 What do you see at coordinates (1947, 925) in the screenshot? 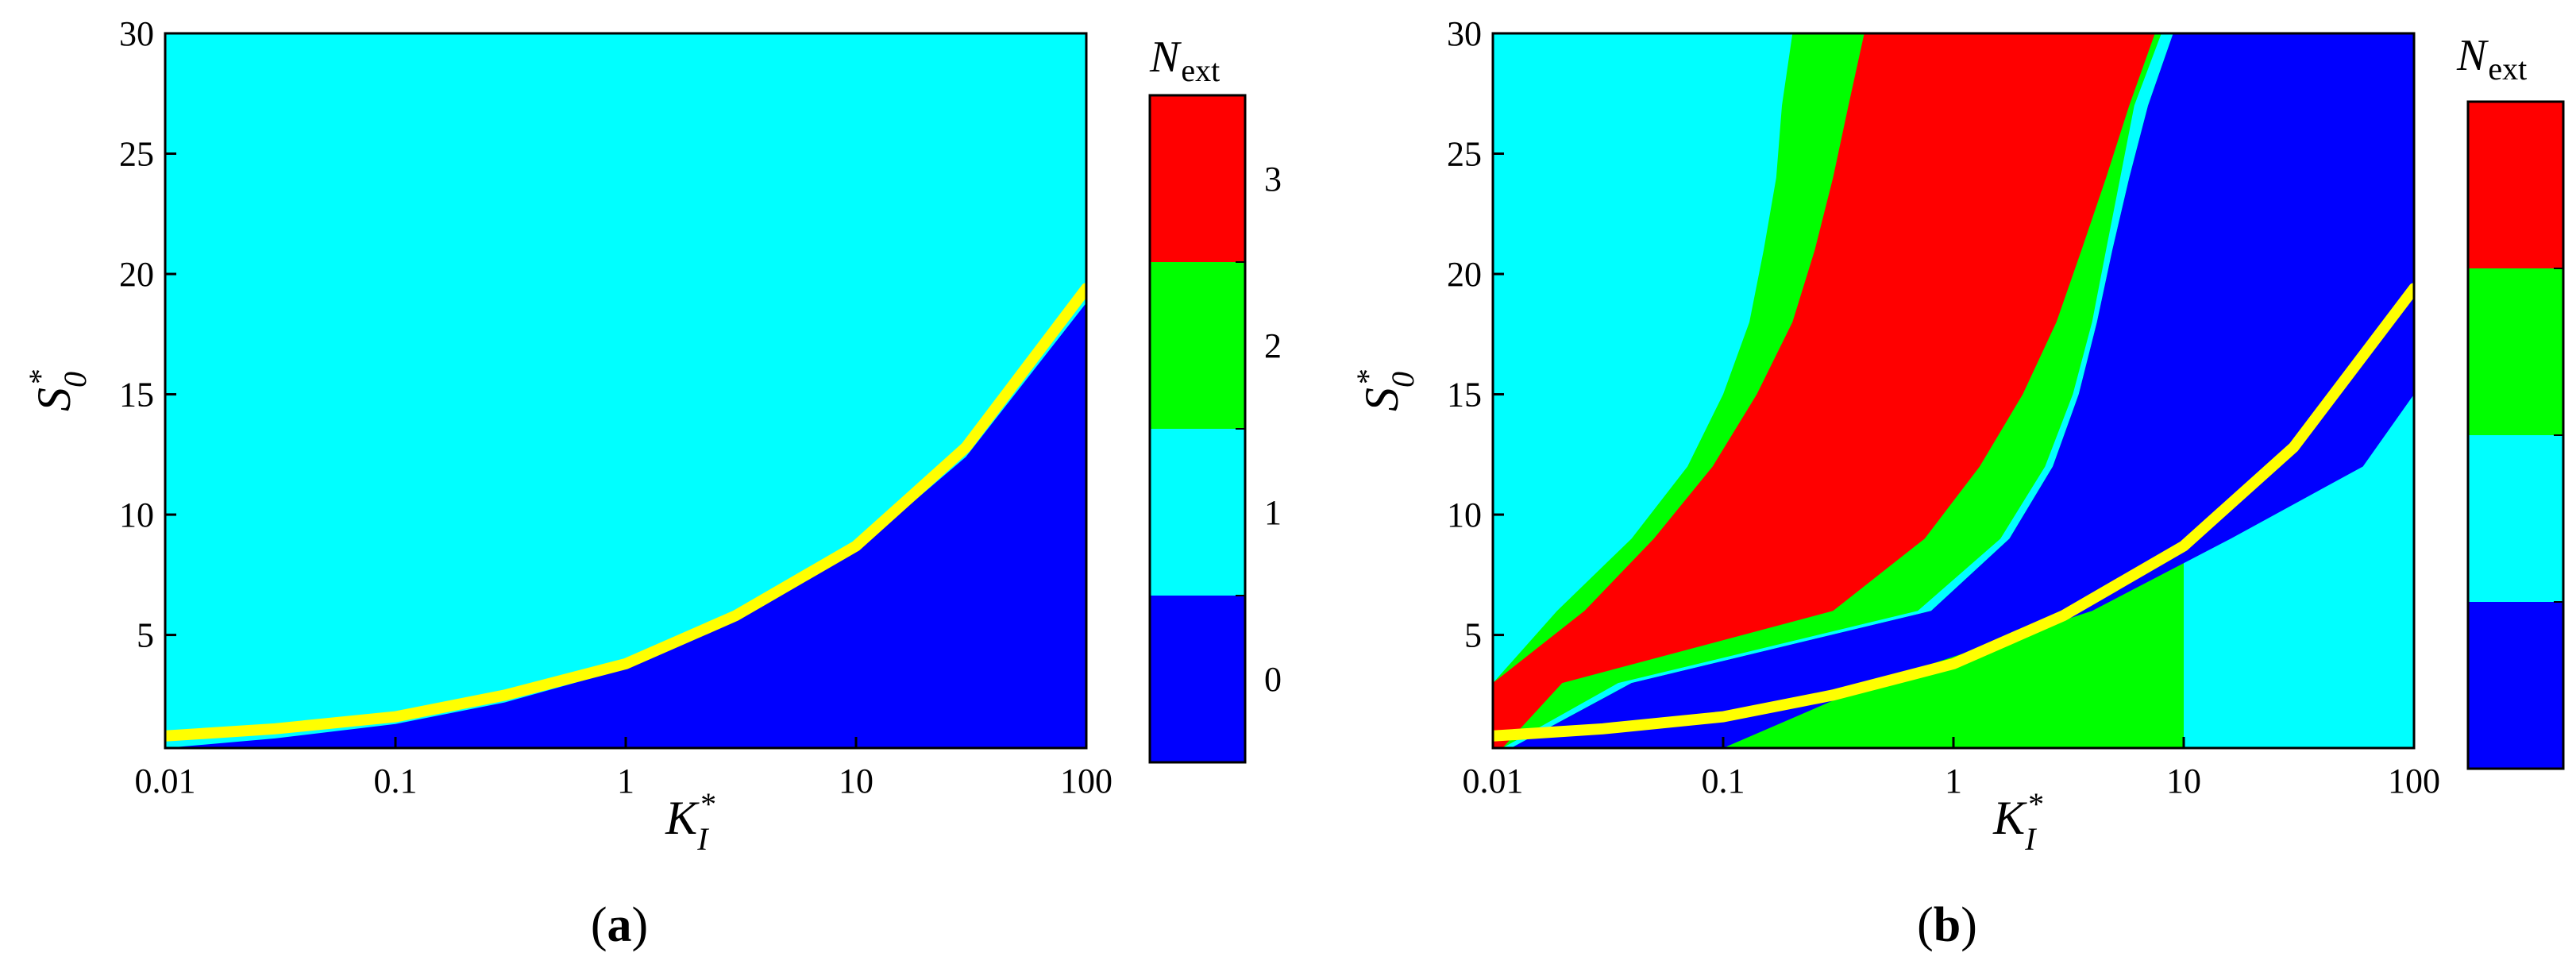
I see `panel-label: (b)` at bounding box center [1947, 925].